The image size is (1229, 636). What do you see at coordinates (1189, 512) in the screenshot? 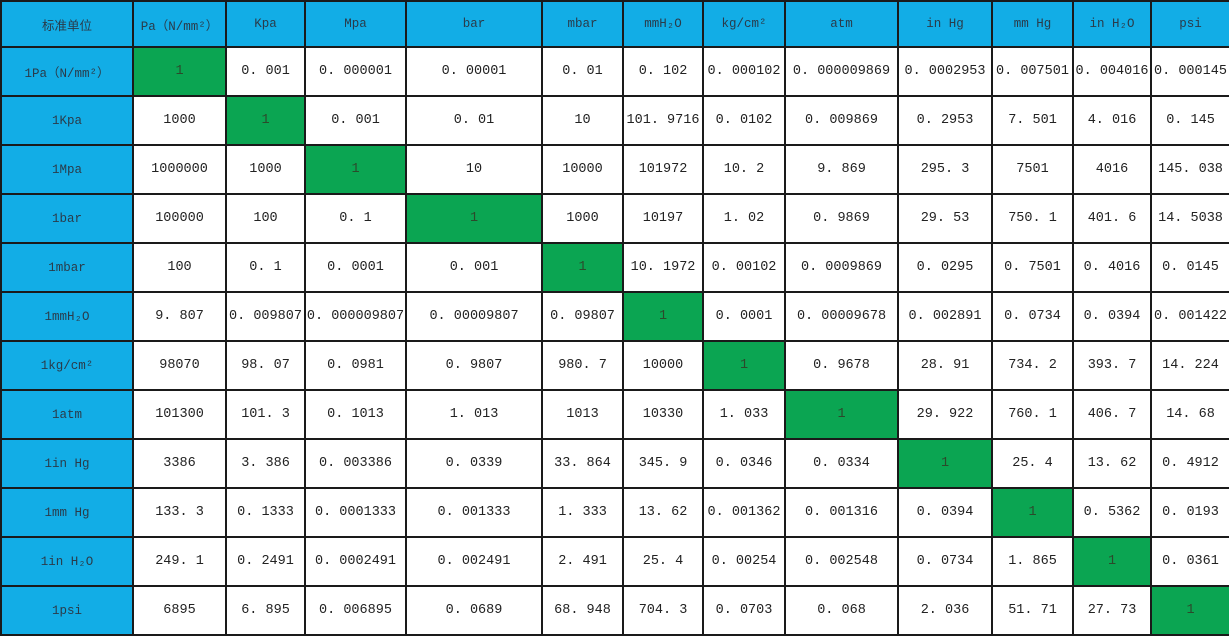
I see `table-cell: 0. 0193` at bounding box center [1189, 512].